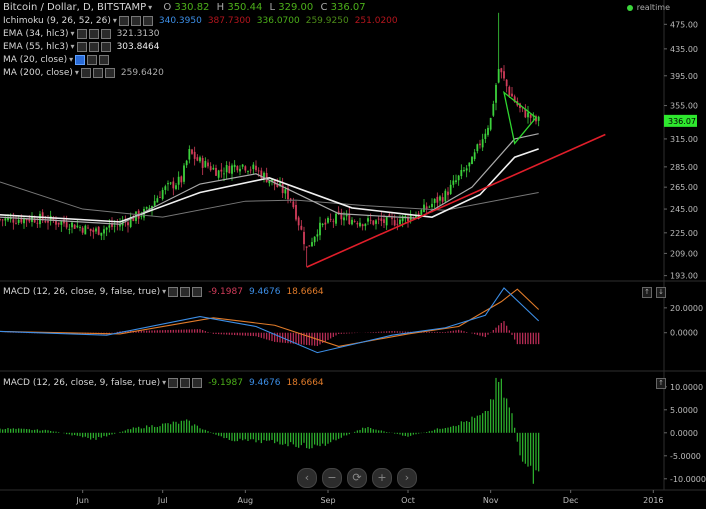 Image resolution: width=706 pixels, height=509 pixels. Describe the element at coordinates (142, 73) in the screenshot. I see `indicator-value: 259.6420` at that location.